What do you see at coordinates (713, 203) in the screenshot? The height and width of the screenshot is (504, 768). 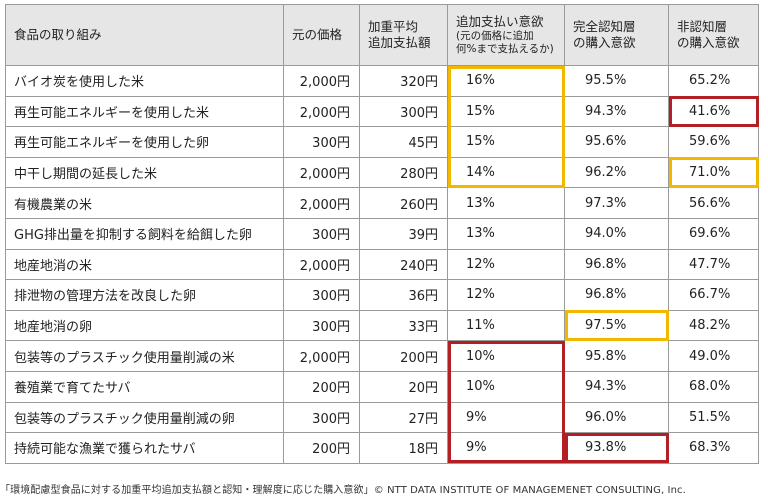 I see `cell-unaware-purchase-intent: 56.6%` at bounding box center [713, 203].